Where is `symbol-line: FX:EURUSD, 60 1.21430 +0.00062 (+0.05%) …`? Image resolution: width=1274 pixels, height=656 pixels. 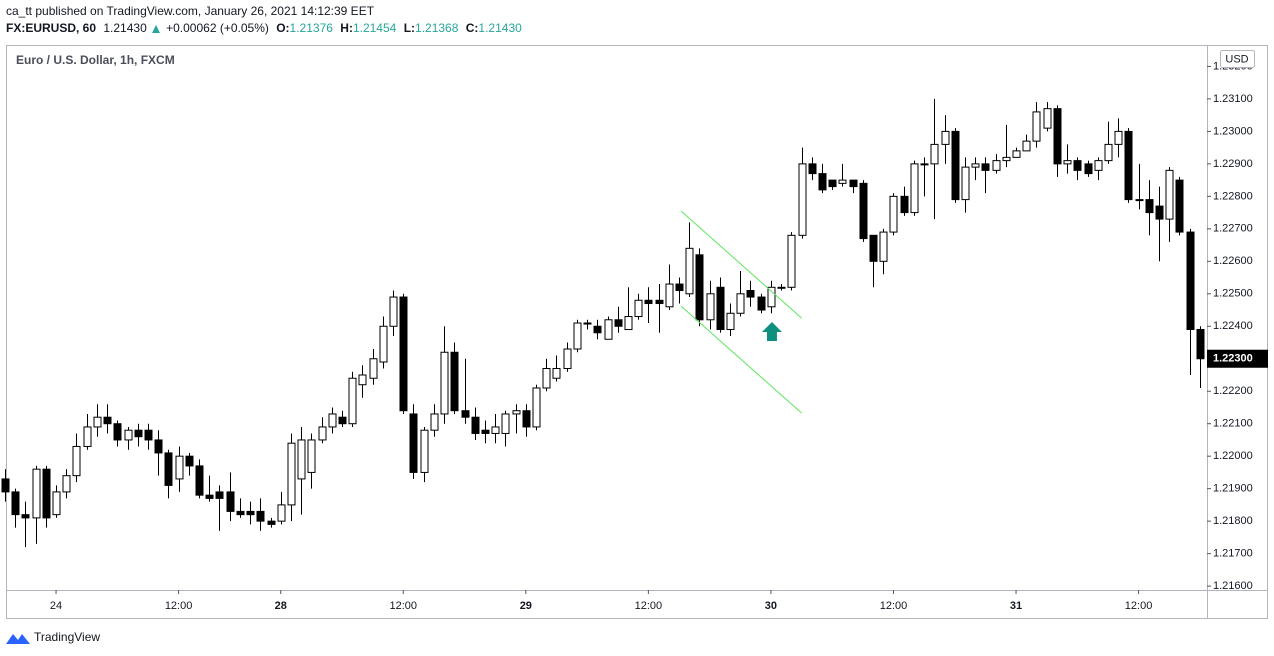 symbol-line: FX:EURUSD, 60 1.21430 +0.00062 (+0.05%) … is located at coordinates (264, 28).